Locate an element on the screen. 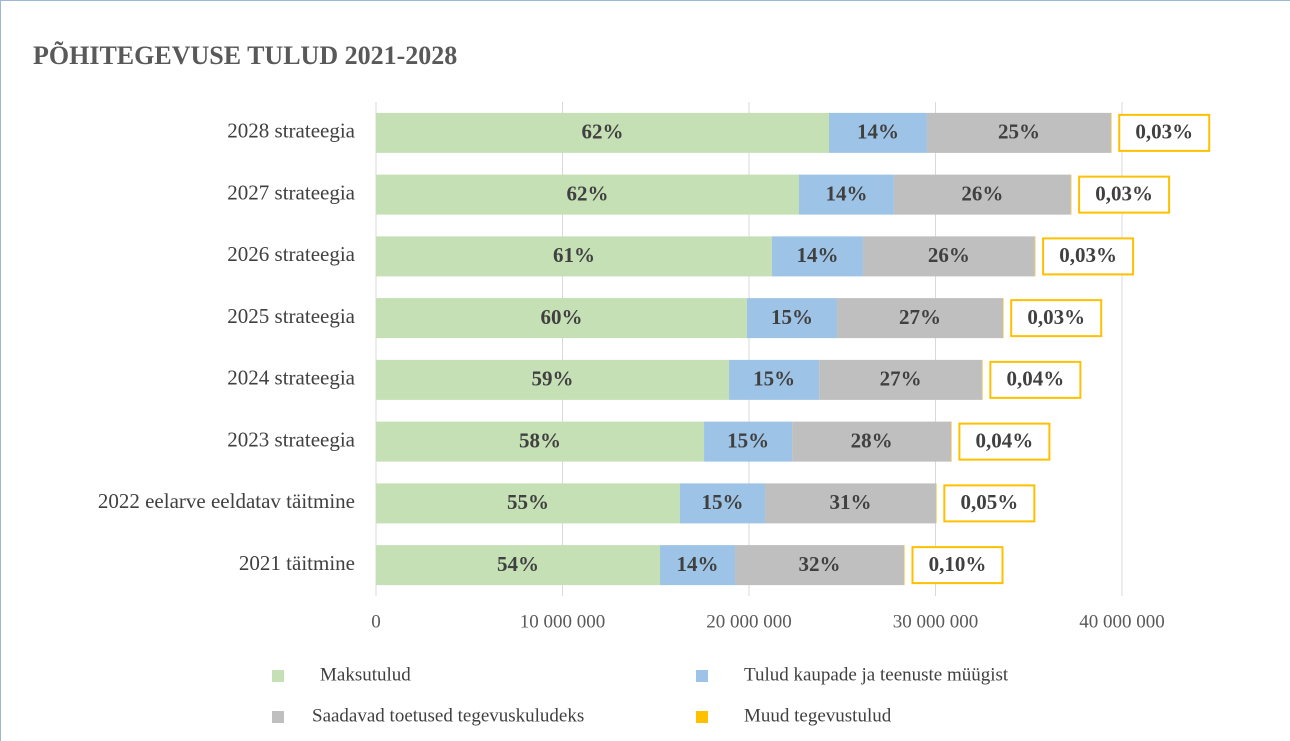  category-label: 2028 strateegia is located at coordinates (291, 131).